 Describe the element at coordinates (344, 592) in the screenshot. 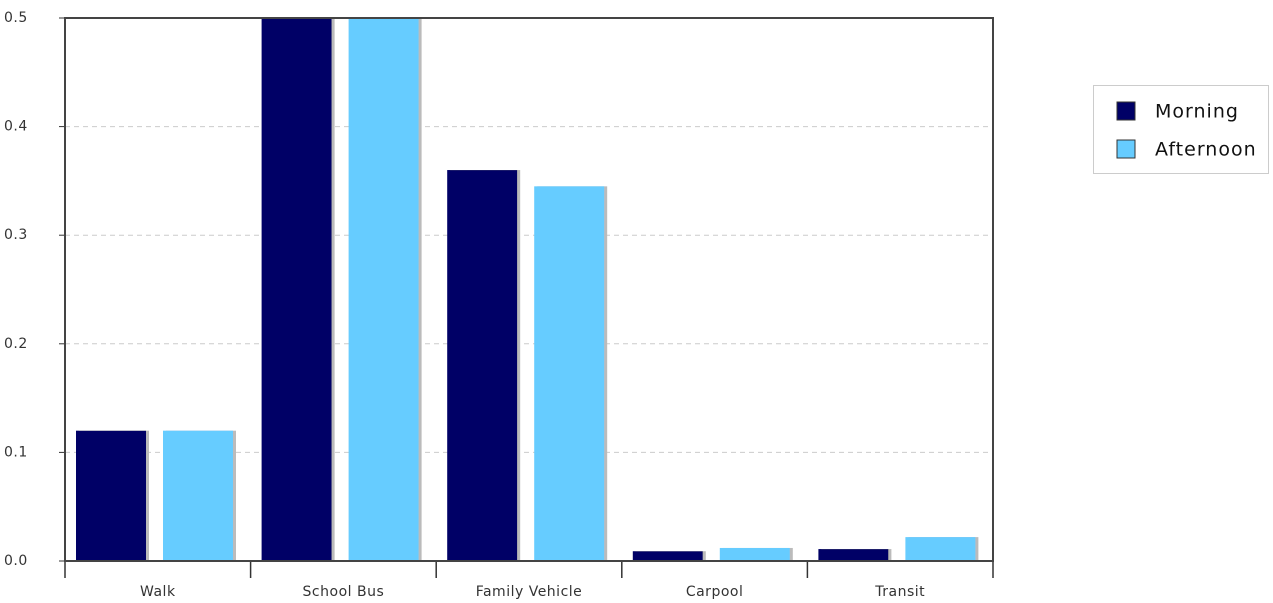

I see `x-tick-label: School Bus` at that location.